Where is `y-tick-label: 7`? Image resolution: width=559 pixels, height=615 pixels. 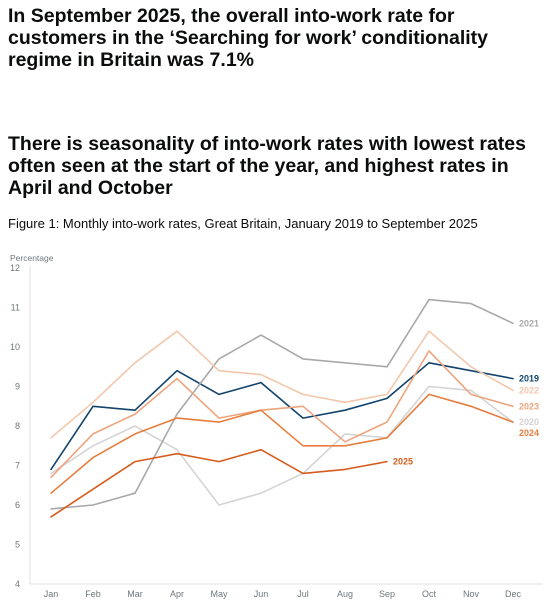
y-tick-label: 7 is located at coordinates (17, 466).